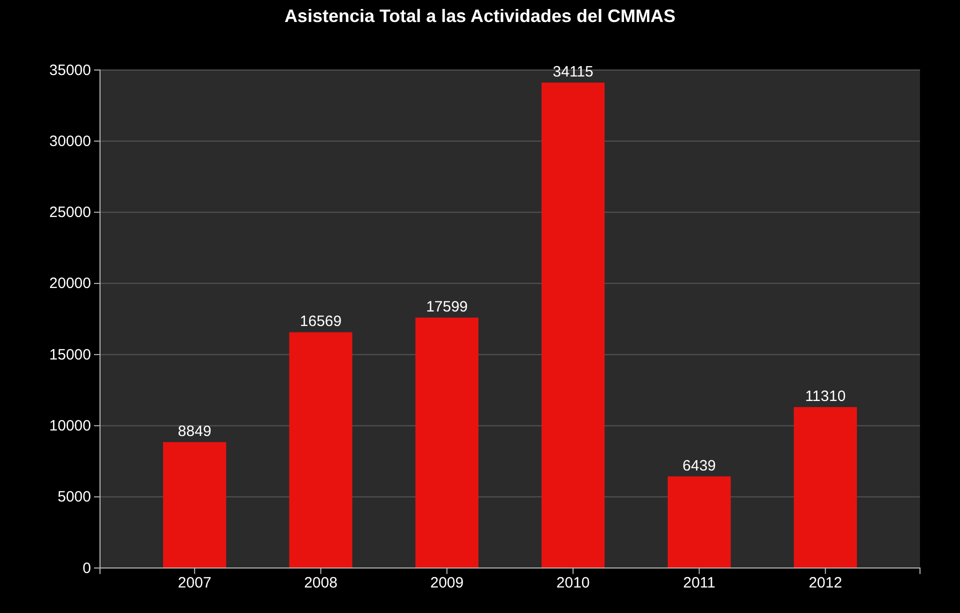 This screenshot has height=613, width=960. Describe the element at coordinates (573, 583) in the screenshot. I see `x-tick-label: 2010` at that location.